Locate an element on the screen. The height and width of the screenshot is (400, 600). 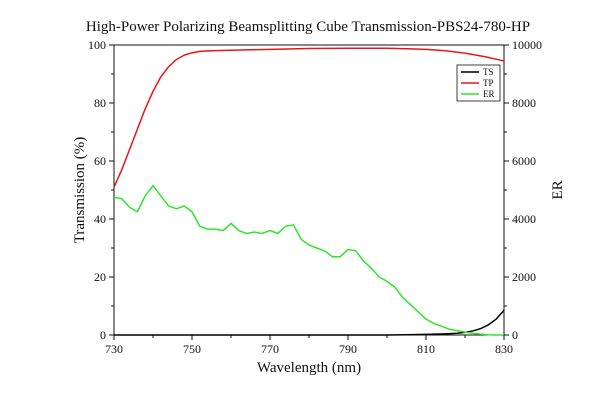
y-tick-label: 60 is located at coordinates (100, 161).